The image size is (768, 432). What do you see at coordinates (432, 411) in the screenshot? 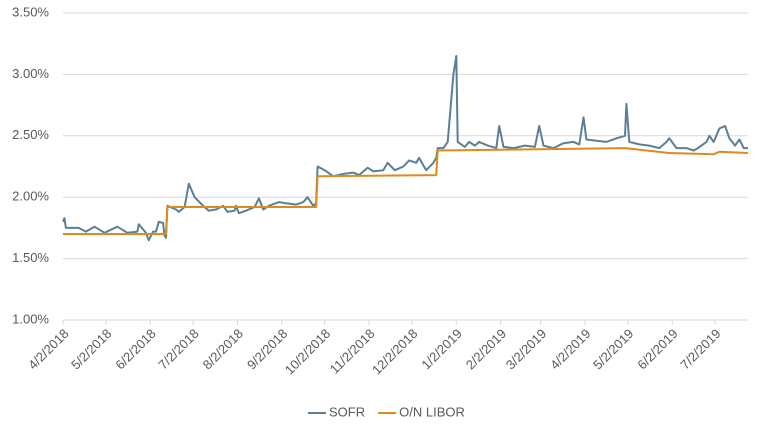
I see `legend-label: O/N LIBOR` at bounding box center [432, 411].